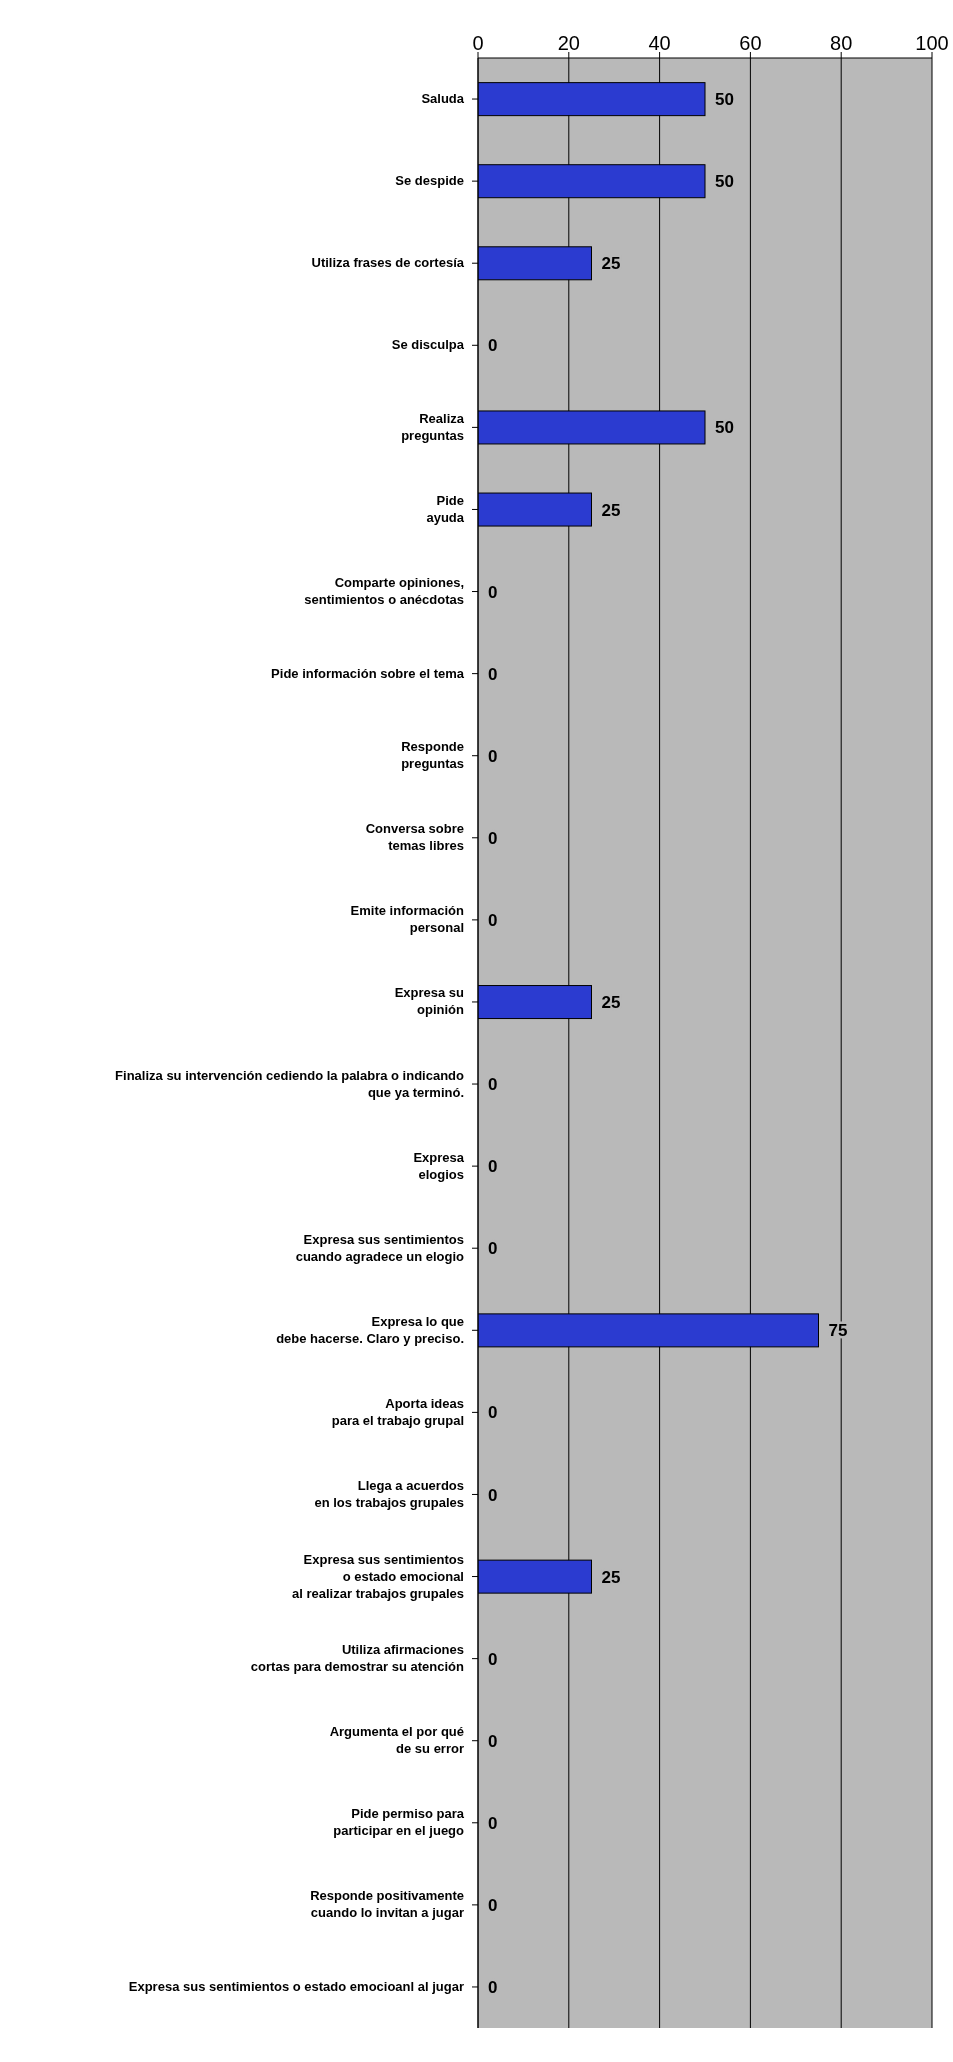 Image resolution: width=953 pixels, height=2062 pixels. I want to click on y-tick-label: Comparte opiniones, sentimientos o anécdotas, so click(384, 591).